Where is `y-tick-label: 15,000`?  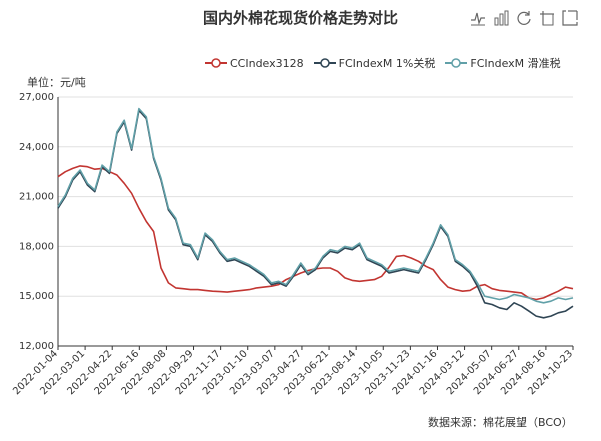 y-tick-label: 15,000 is located at coordinates (36, 296).